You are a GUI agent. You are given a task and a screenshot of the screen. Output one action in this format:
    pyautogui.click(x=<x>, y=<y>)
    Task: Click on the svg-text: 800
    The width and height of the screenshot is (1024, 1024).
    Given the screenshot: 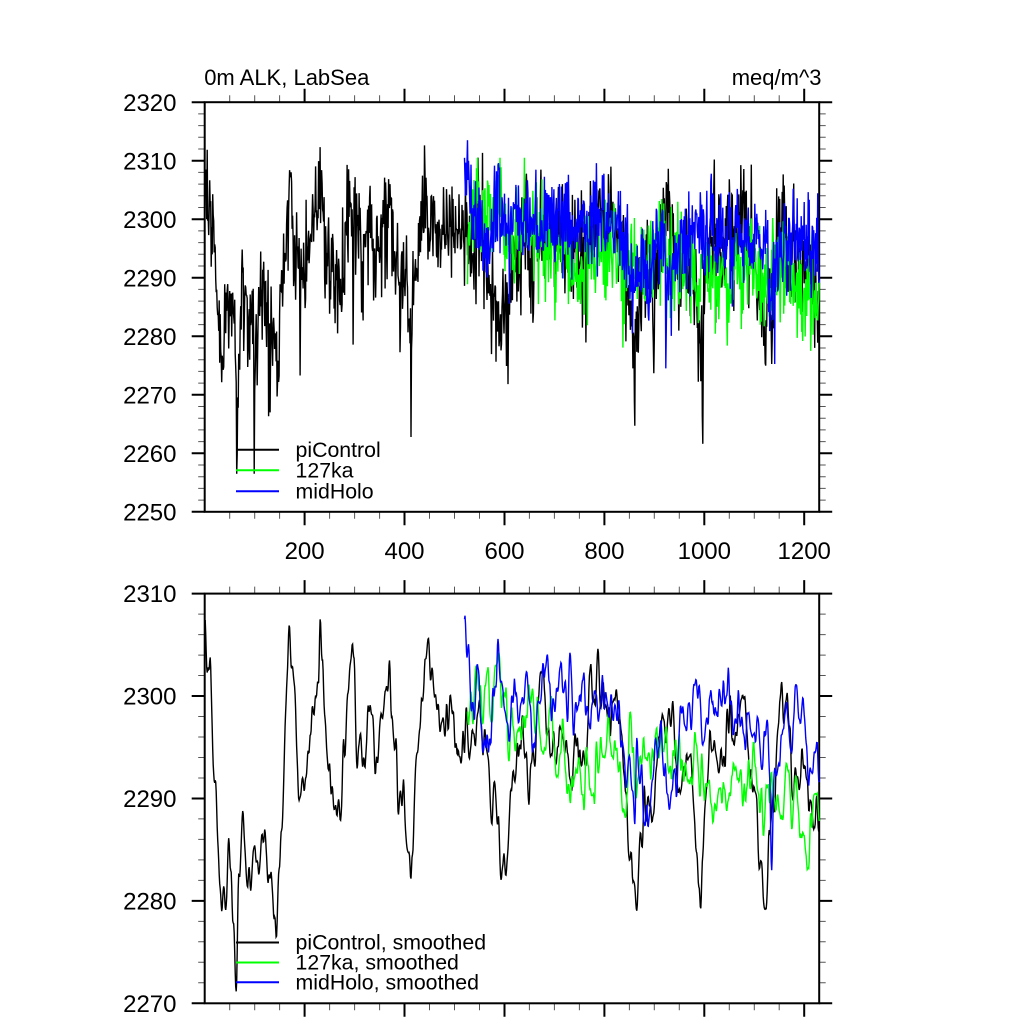 What is the action you would take?
    pyautogui.click(x=604, y=551)
    